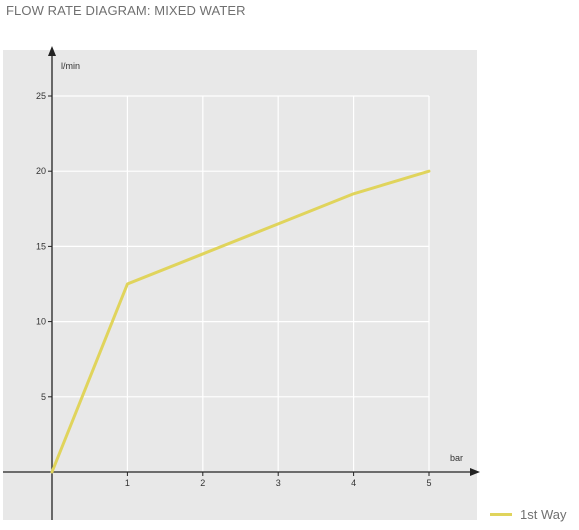  I want to click on x-tick-label: 3, so click(278, 483).